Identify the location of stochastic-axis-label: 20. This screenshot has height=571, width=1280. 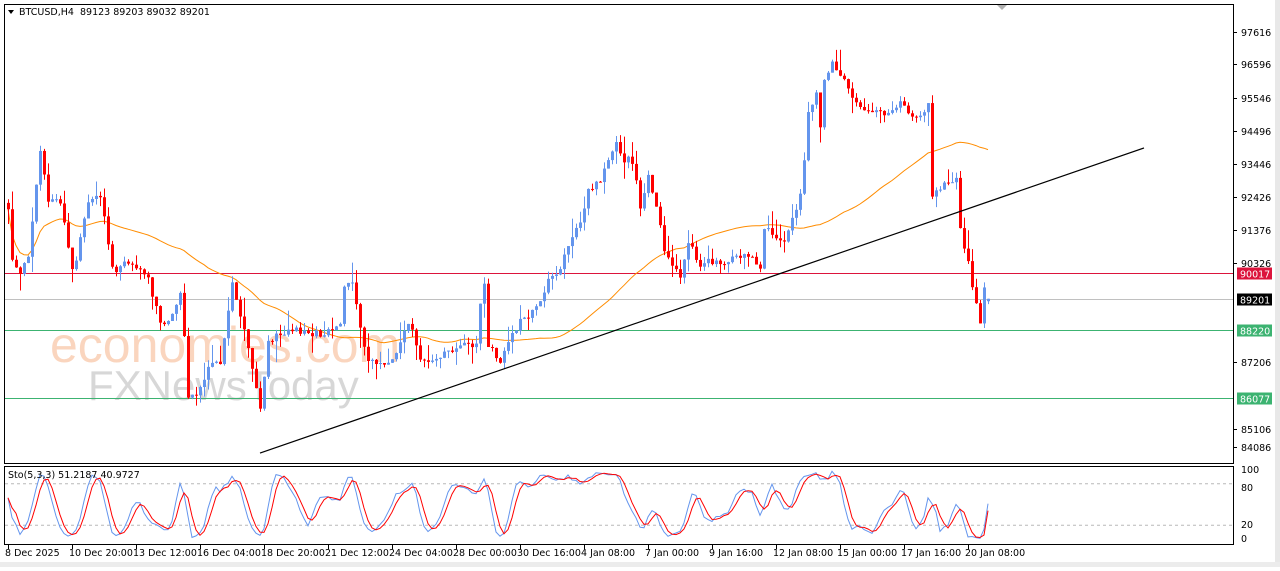
(1247, 525).